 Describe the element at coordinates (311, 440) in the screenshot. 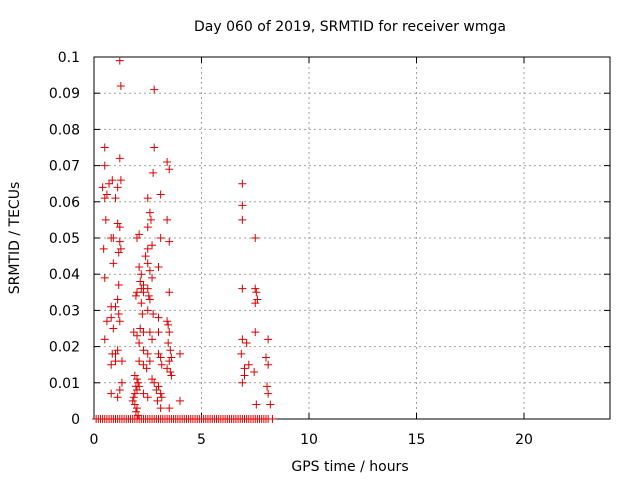

I see `x-axis-tick-labels: 0 5 10 15 20` at that location.